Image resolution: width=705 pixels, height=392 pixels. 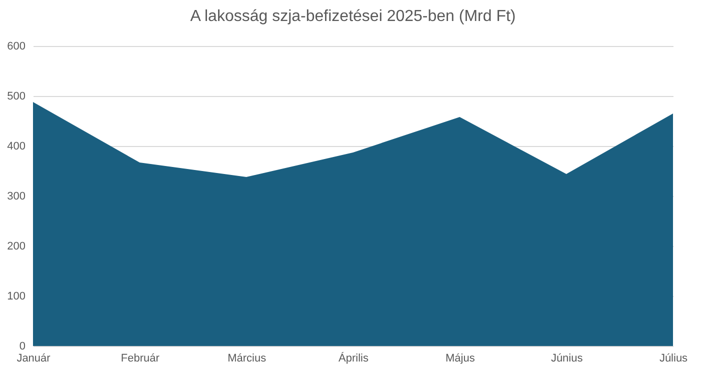 What do you see at coordinates (16, 46) in the screenshot?
I see `y-tick-label: 600` at bounding box center [16, 46].